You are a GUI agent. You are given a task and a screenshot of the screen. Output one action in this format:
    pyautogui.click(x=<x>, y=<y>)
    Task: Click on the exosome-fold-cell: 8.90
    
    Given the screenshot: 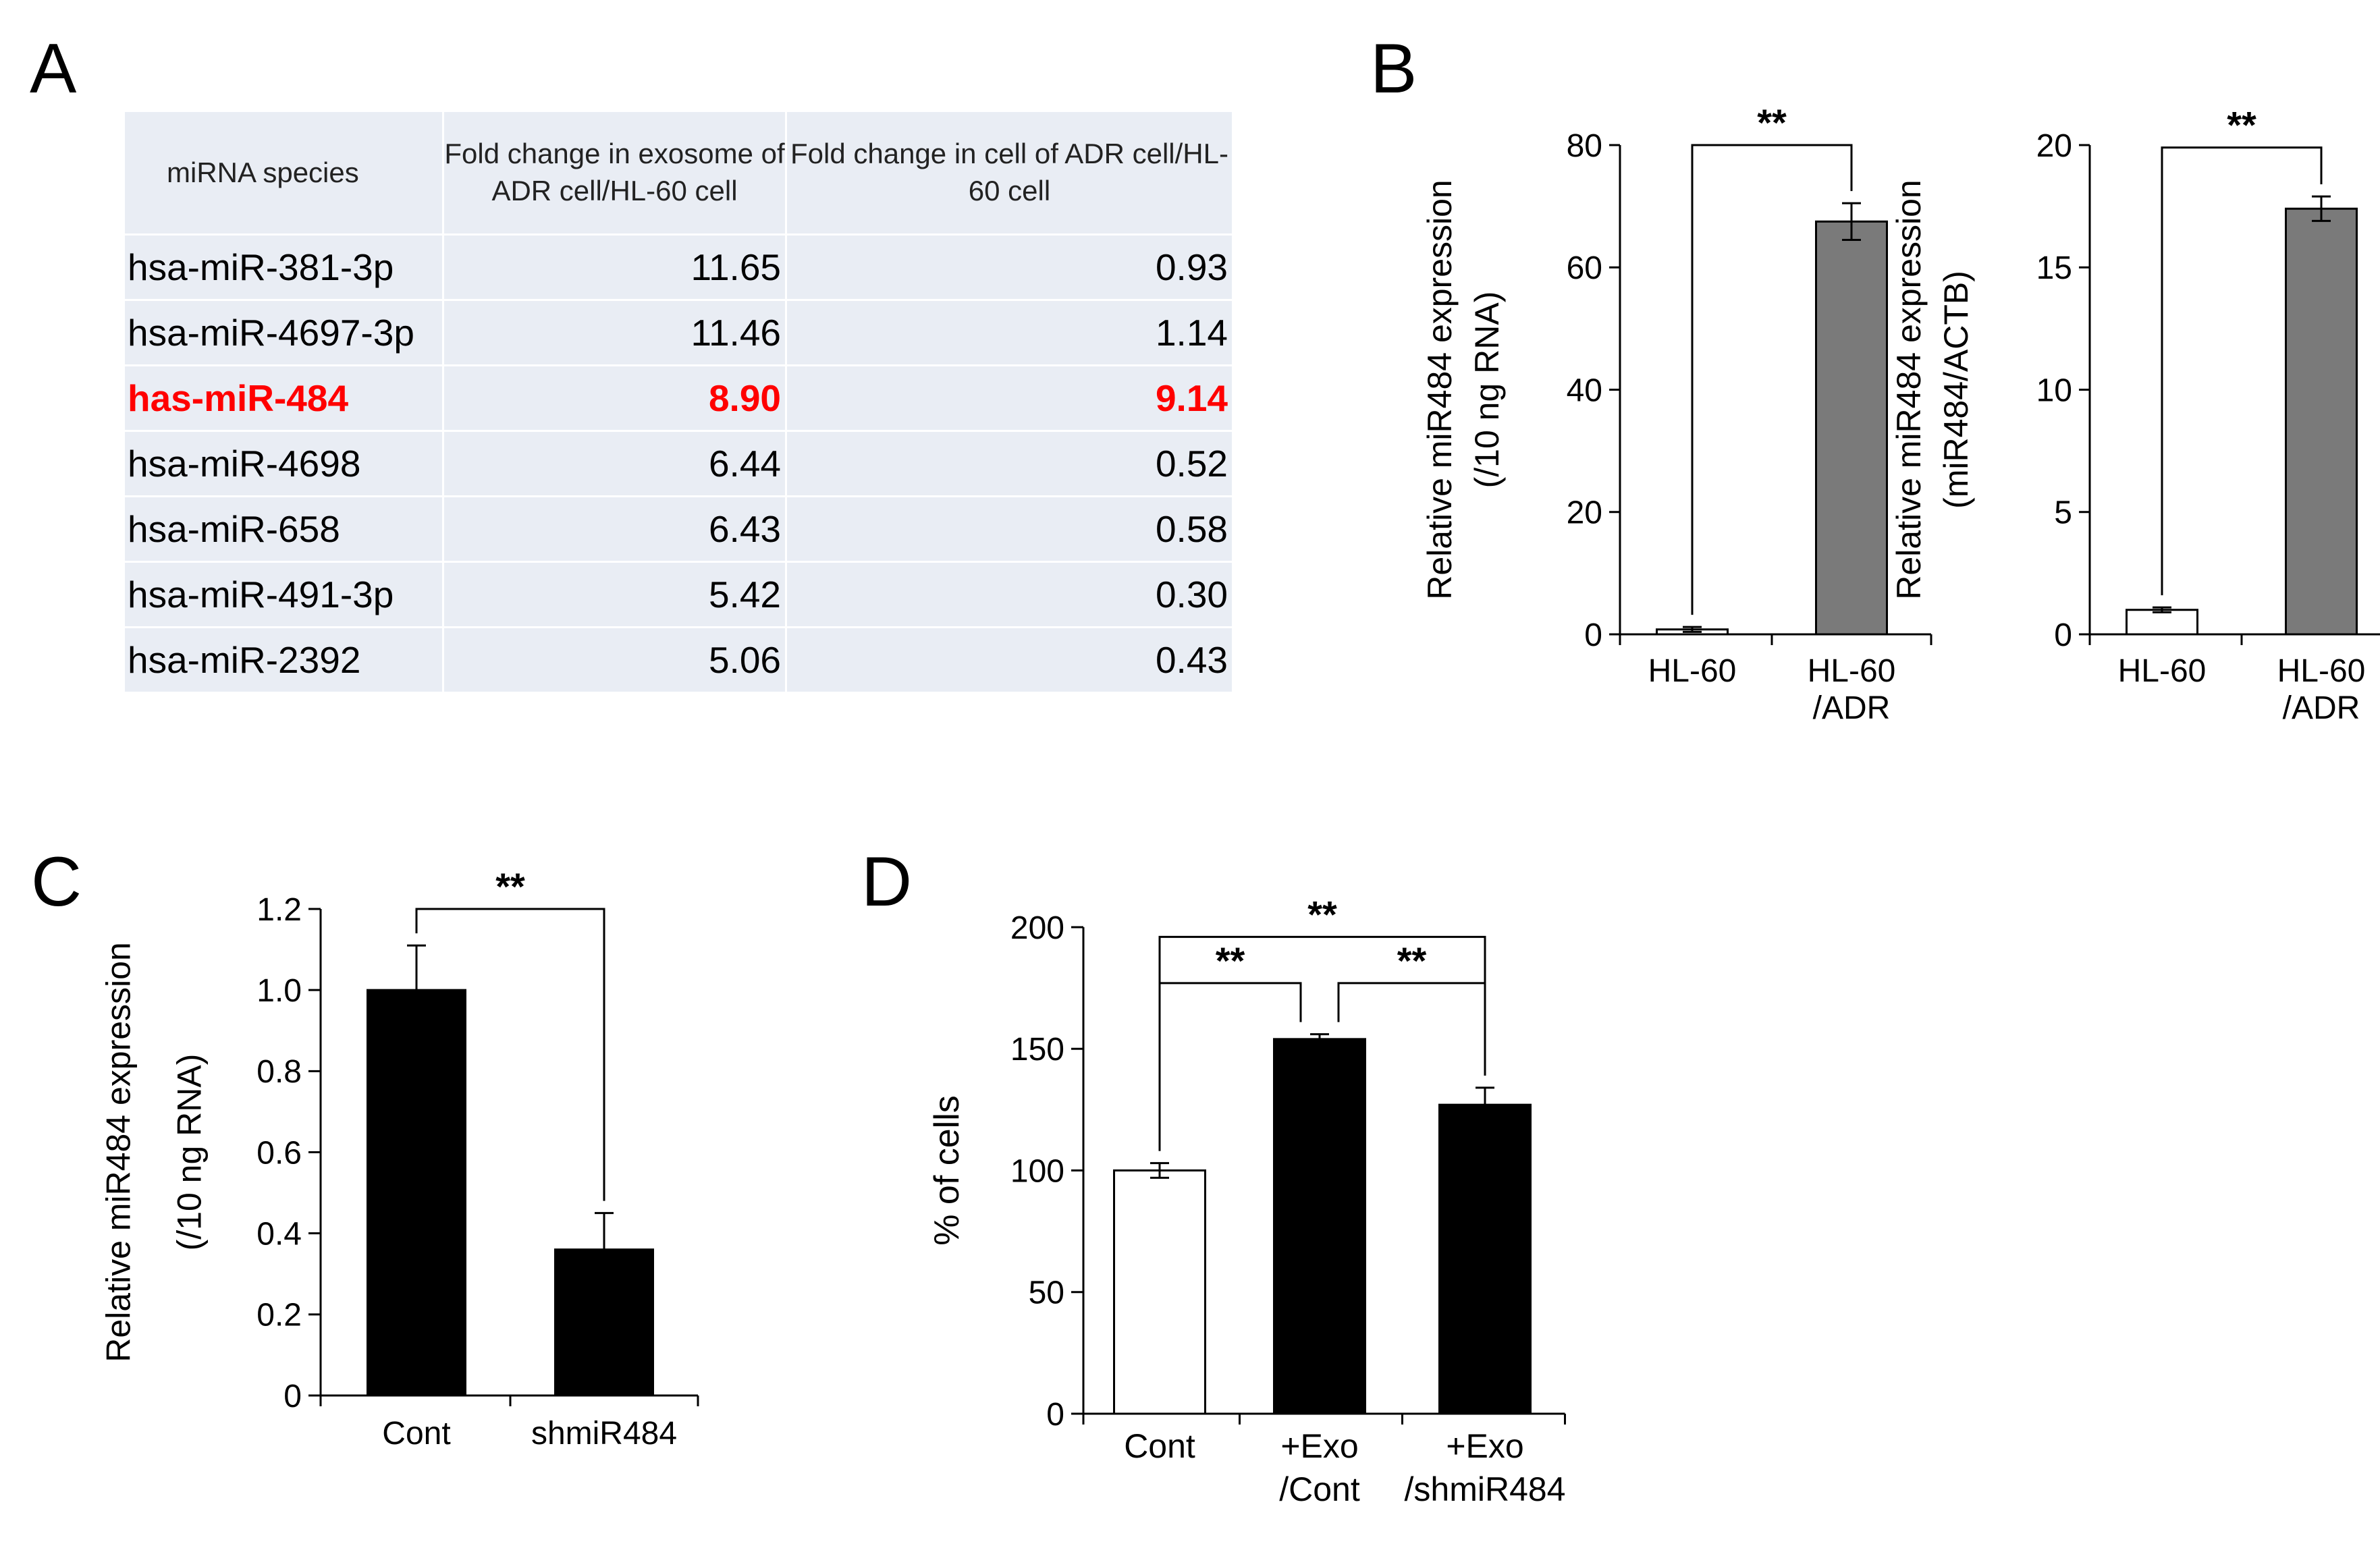 What is the action you would take?
    pyautogui.click(x=614, y=398)
    